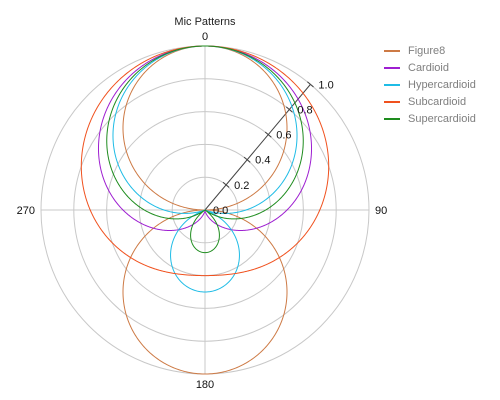  Describe the element at coordinates (205, 22) in the screenshot. I see `chart-title: Mic Patterns` at that location.